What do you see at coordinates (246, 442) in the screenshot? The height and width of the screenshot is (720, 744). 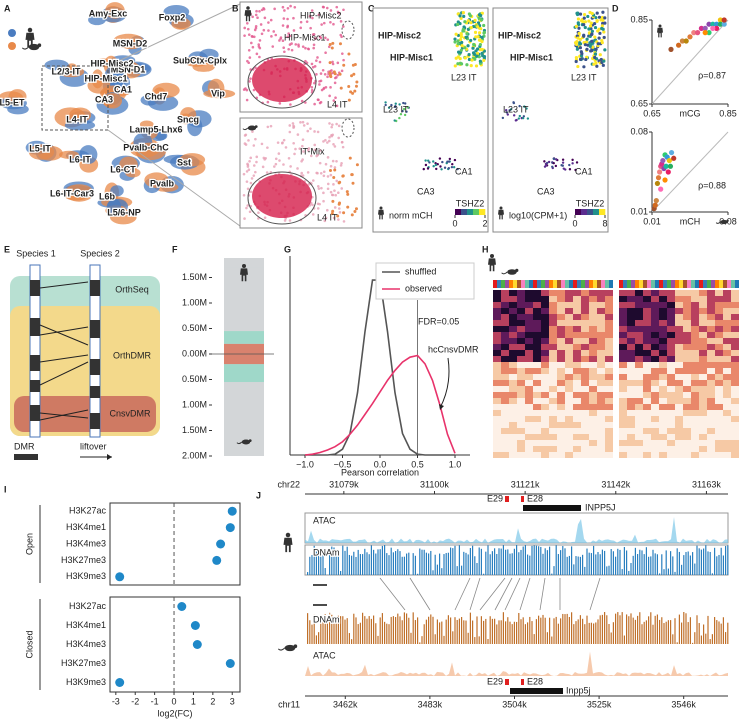 I see `mouse-icon` at bounding box center [246, 442].